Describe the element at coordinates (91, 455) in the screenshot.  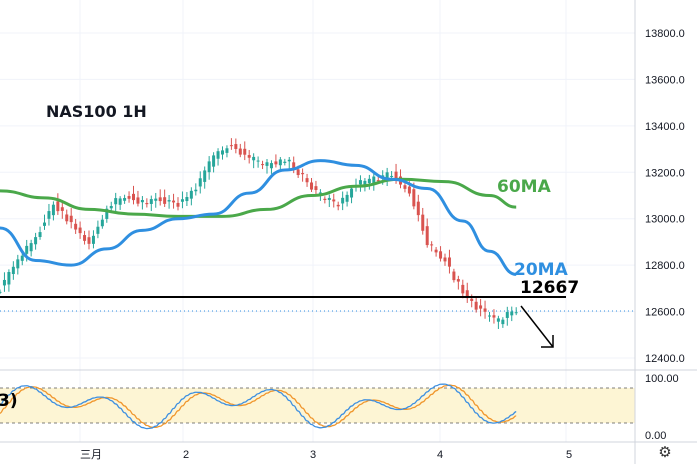
I see `time-label-march: 三月` at that location.